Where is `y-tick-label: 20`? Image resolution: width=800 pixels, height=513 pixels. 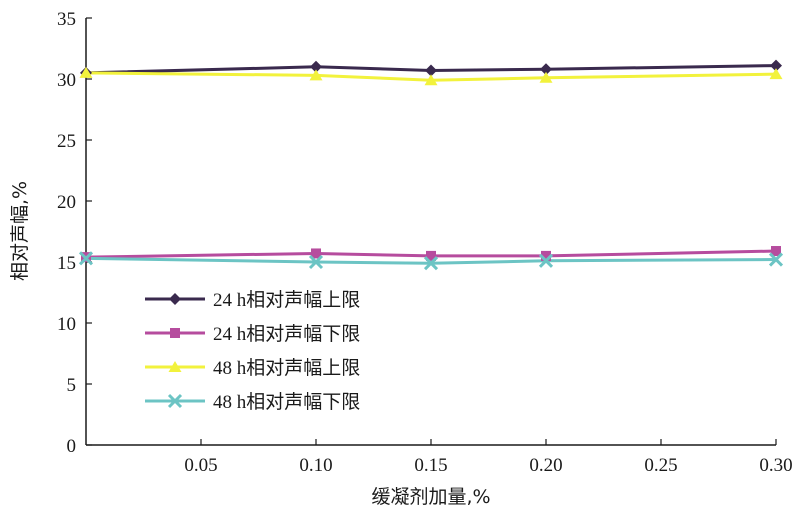 y-tick-label: 20 is located at coordinates (66, 202).